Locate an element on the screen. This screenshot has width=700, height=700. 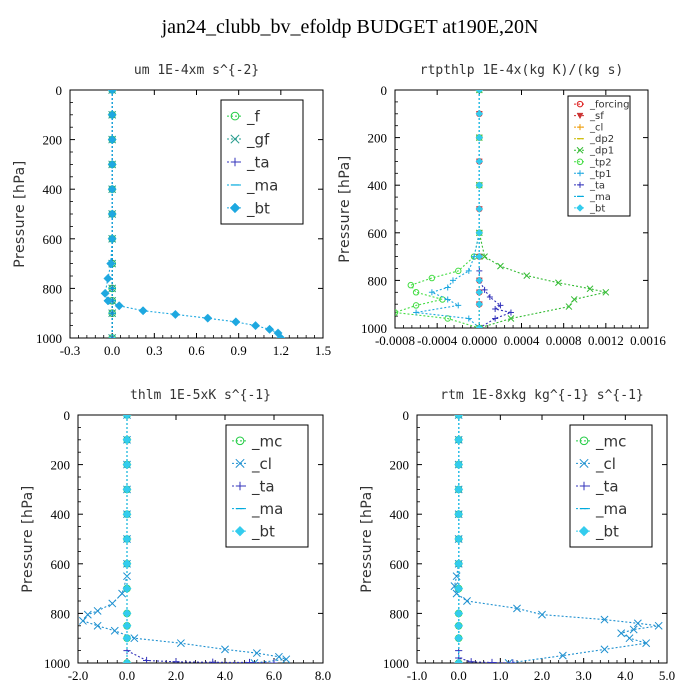
legend-label: _f is located at coordinates (253, 117).